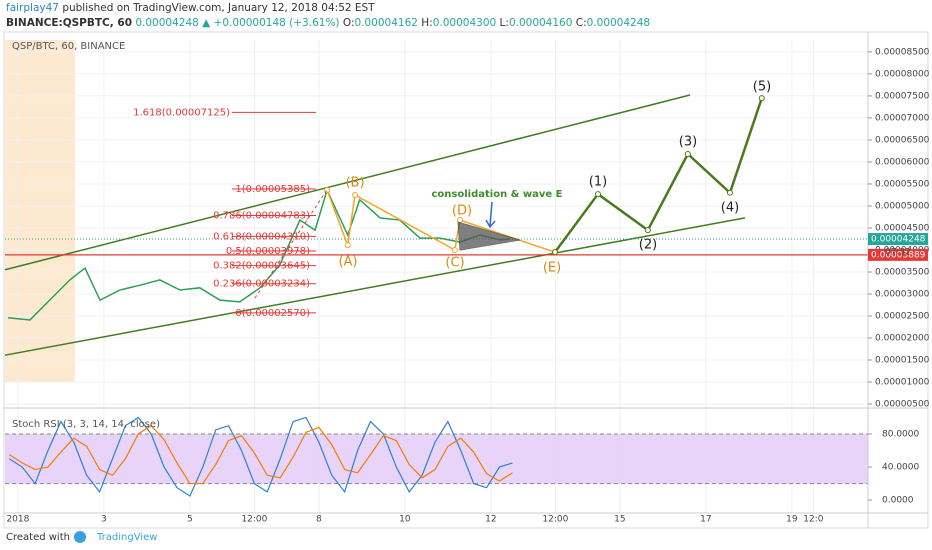  Describe the element at coordinates (618, 23) in the screenshot. I see `ohlc-value: 0.00004248` at that location.